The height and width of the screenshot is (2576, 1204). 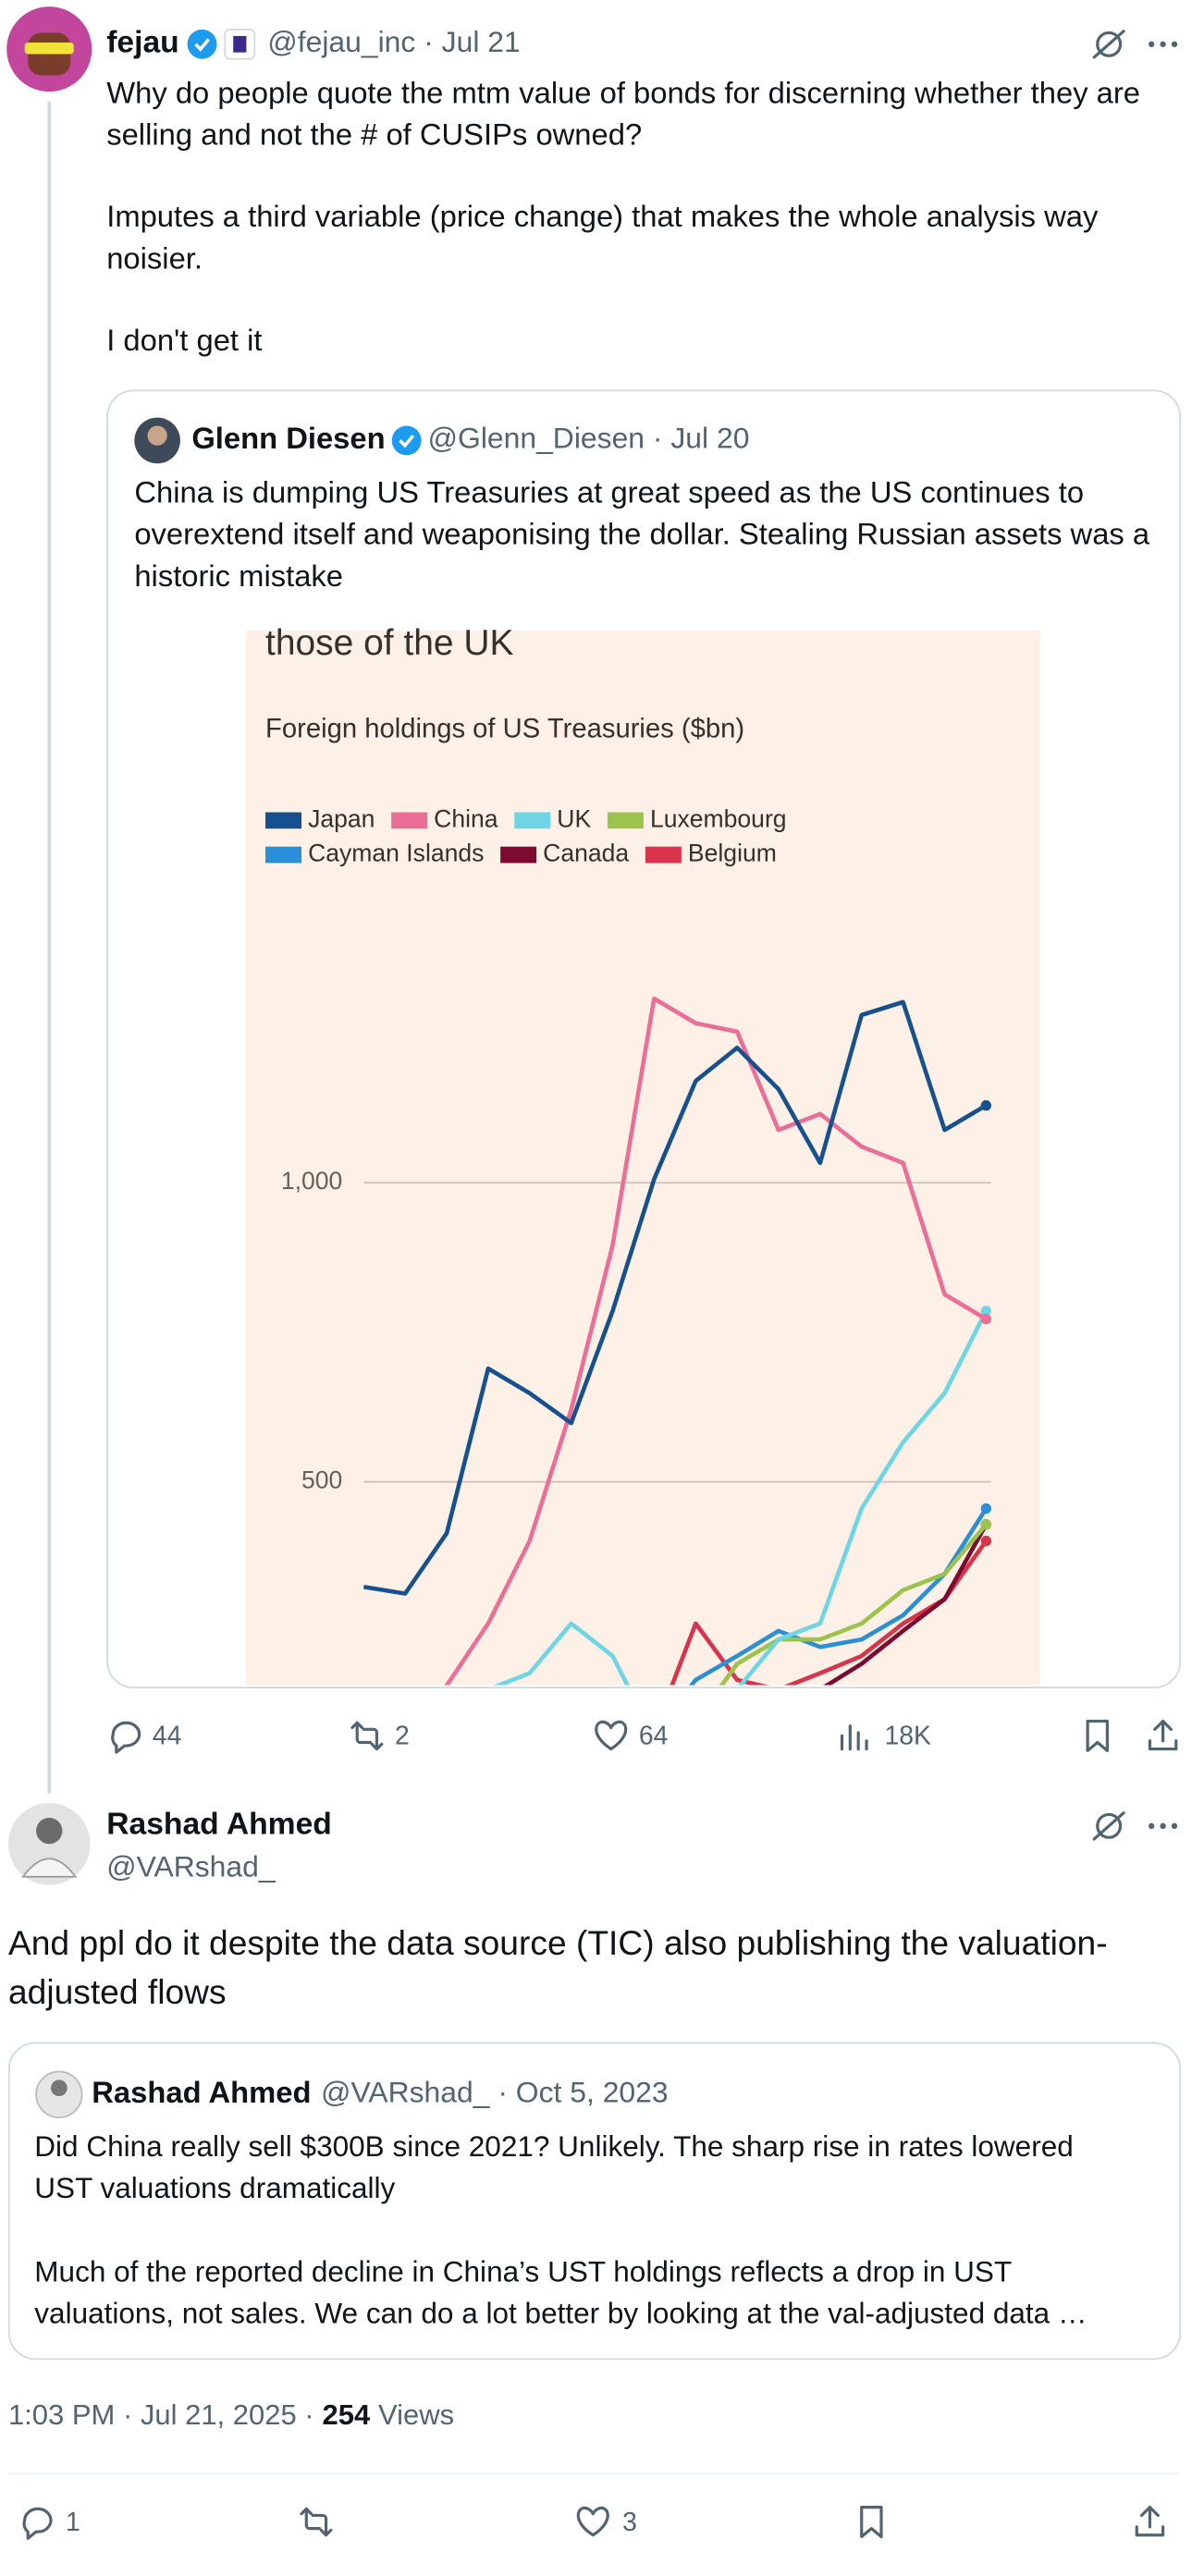 What do you see at coordinates (341, 818) in the screenshot?
I see `legend-label: Japan` at bounding box center [341, 818].